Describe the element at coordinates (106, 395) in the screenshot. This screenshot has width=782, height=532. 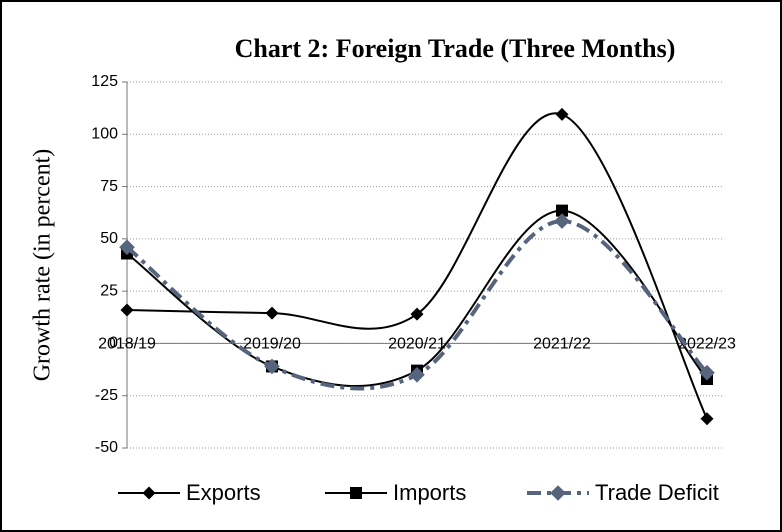
I see `y-tick-label: -25` at that location.